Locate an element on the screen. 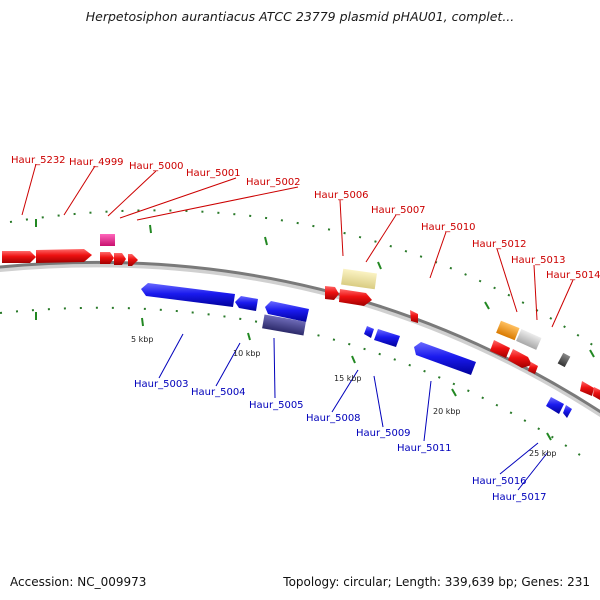  label-haur-5007: Haur_5007 is located at coordinates (398, 210).